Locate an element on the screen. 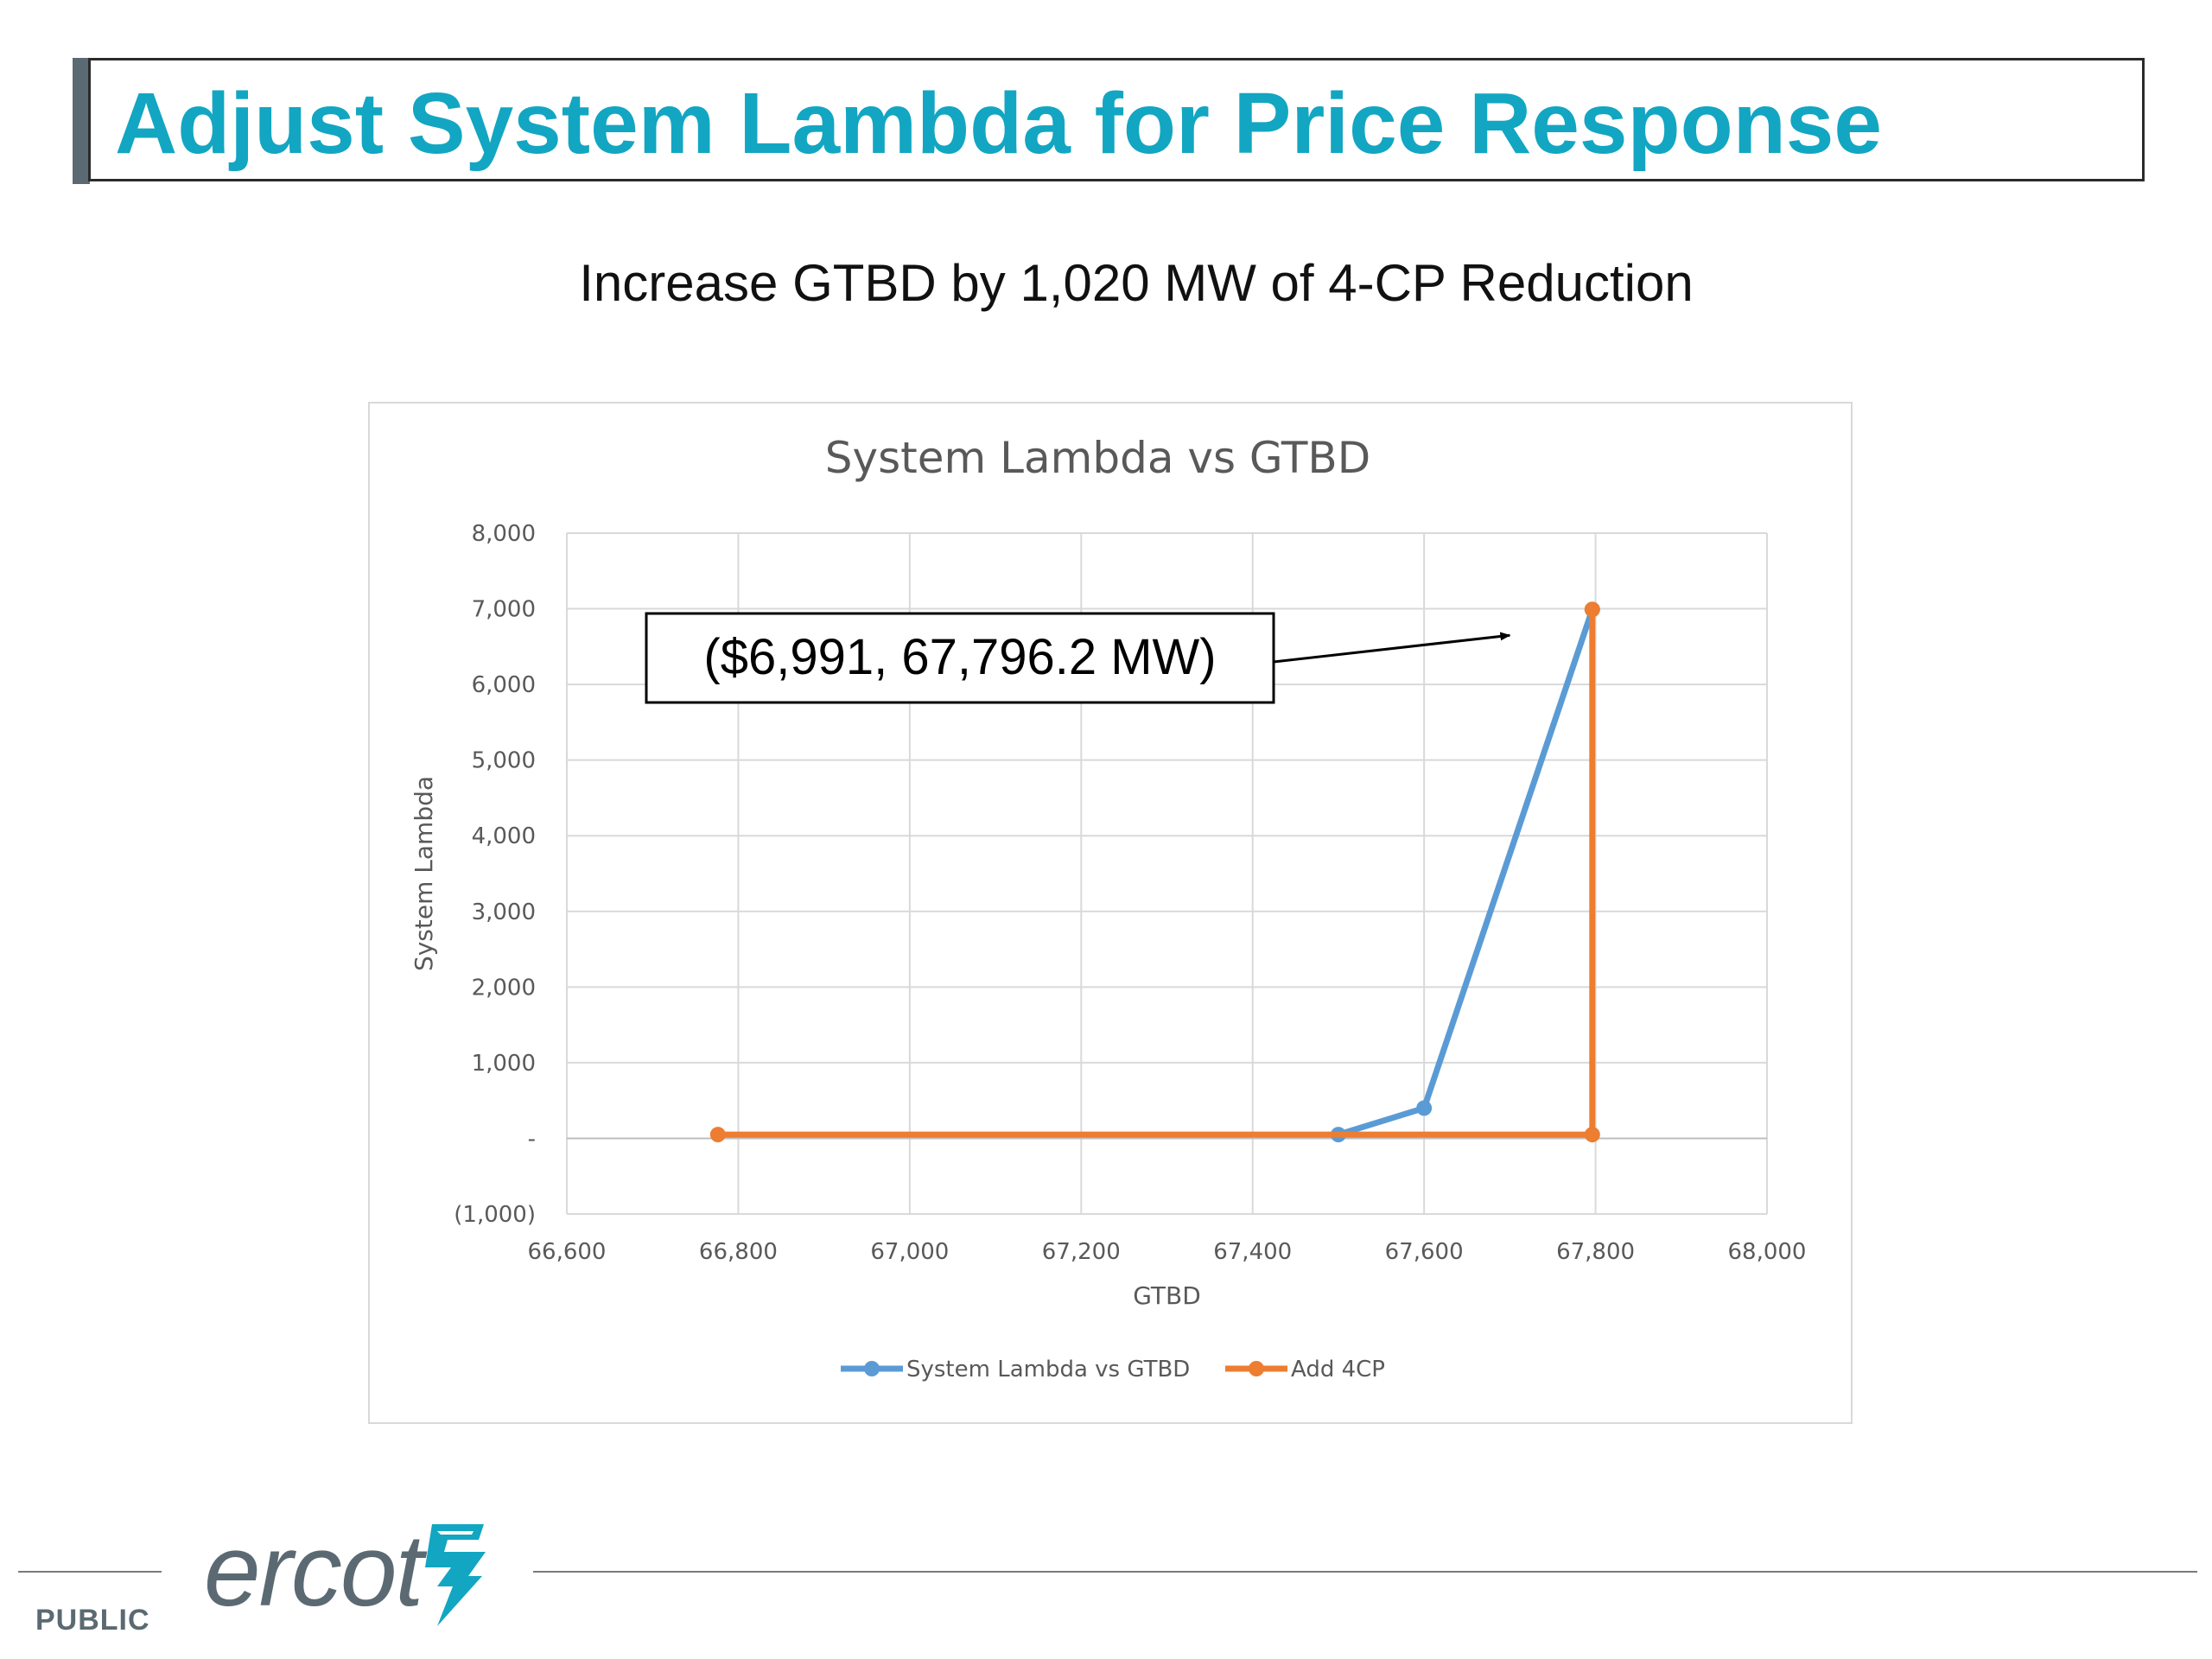  y-tick-label: (1,000) is located at coordinates (495, 1215).